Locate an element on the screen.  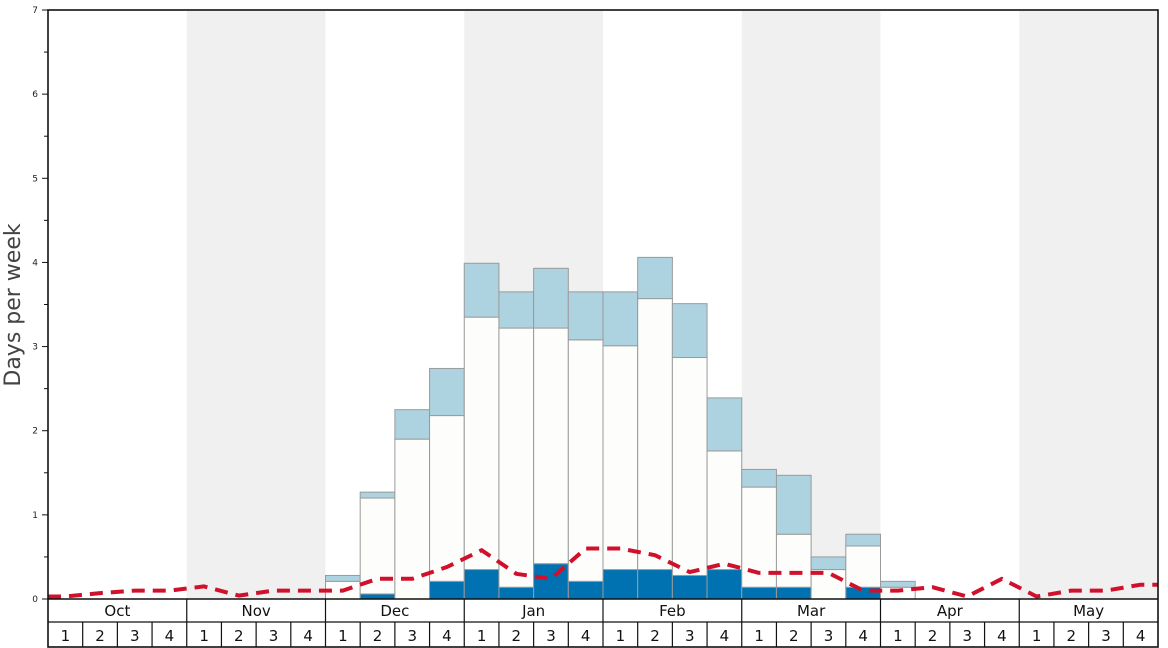
month-label: Jan is located at coordinates (533, 611).